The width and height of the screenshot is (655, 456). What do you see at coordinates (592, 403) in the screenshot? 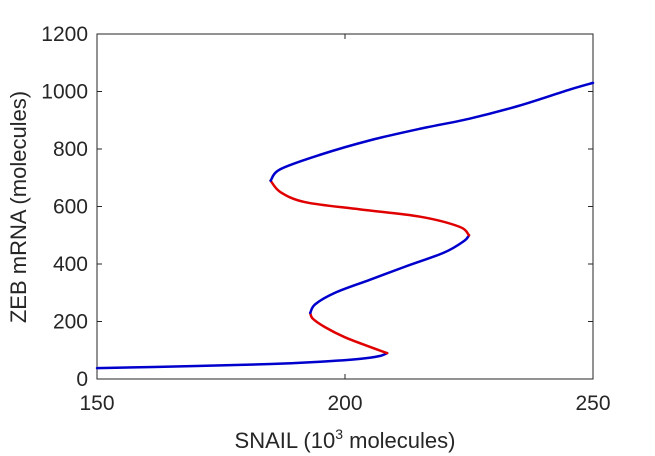
I see `x-tick-label: 250` at bounding box center [592, 403].